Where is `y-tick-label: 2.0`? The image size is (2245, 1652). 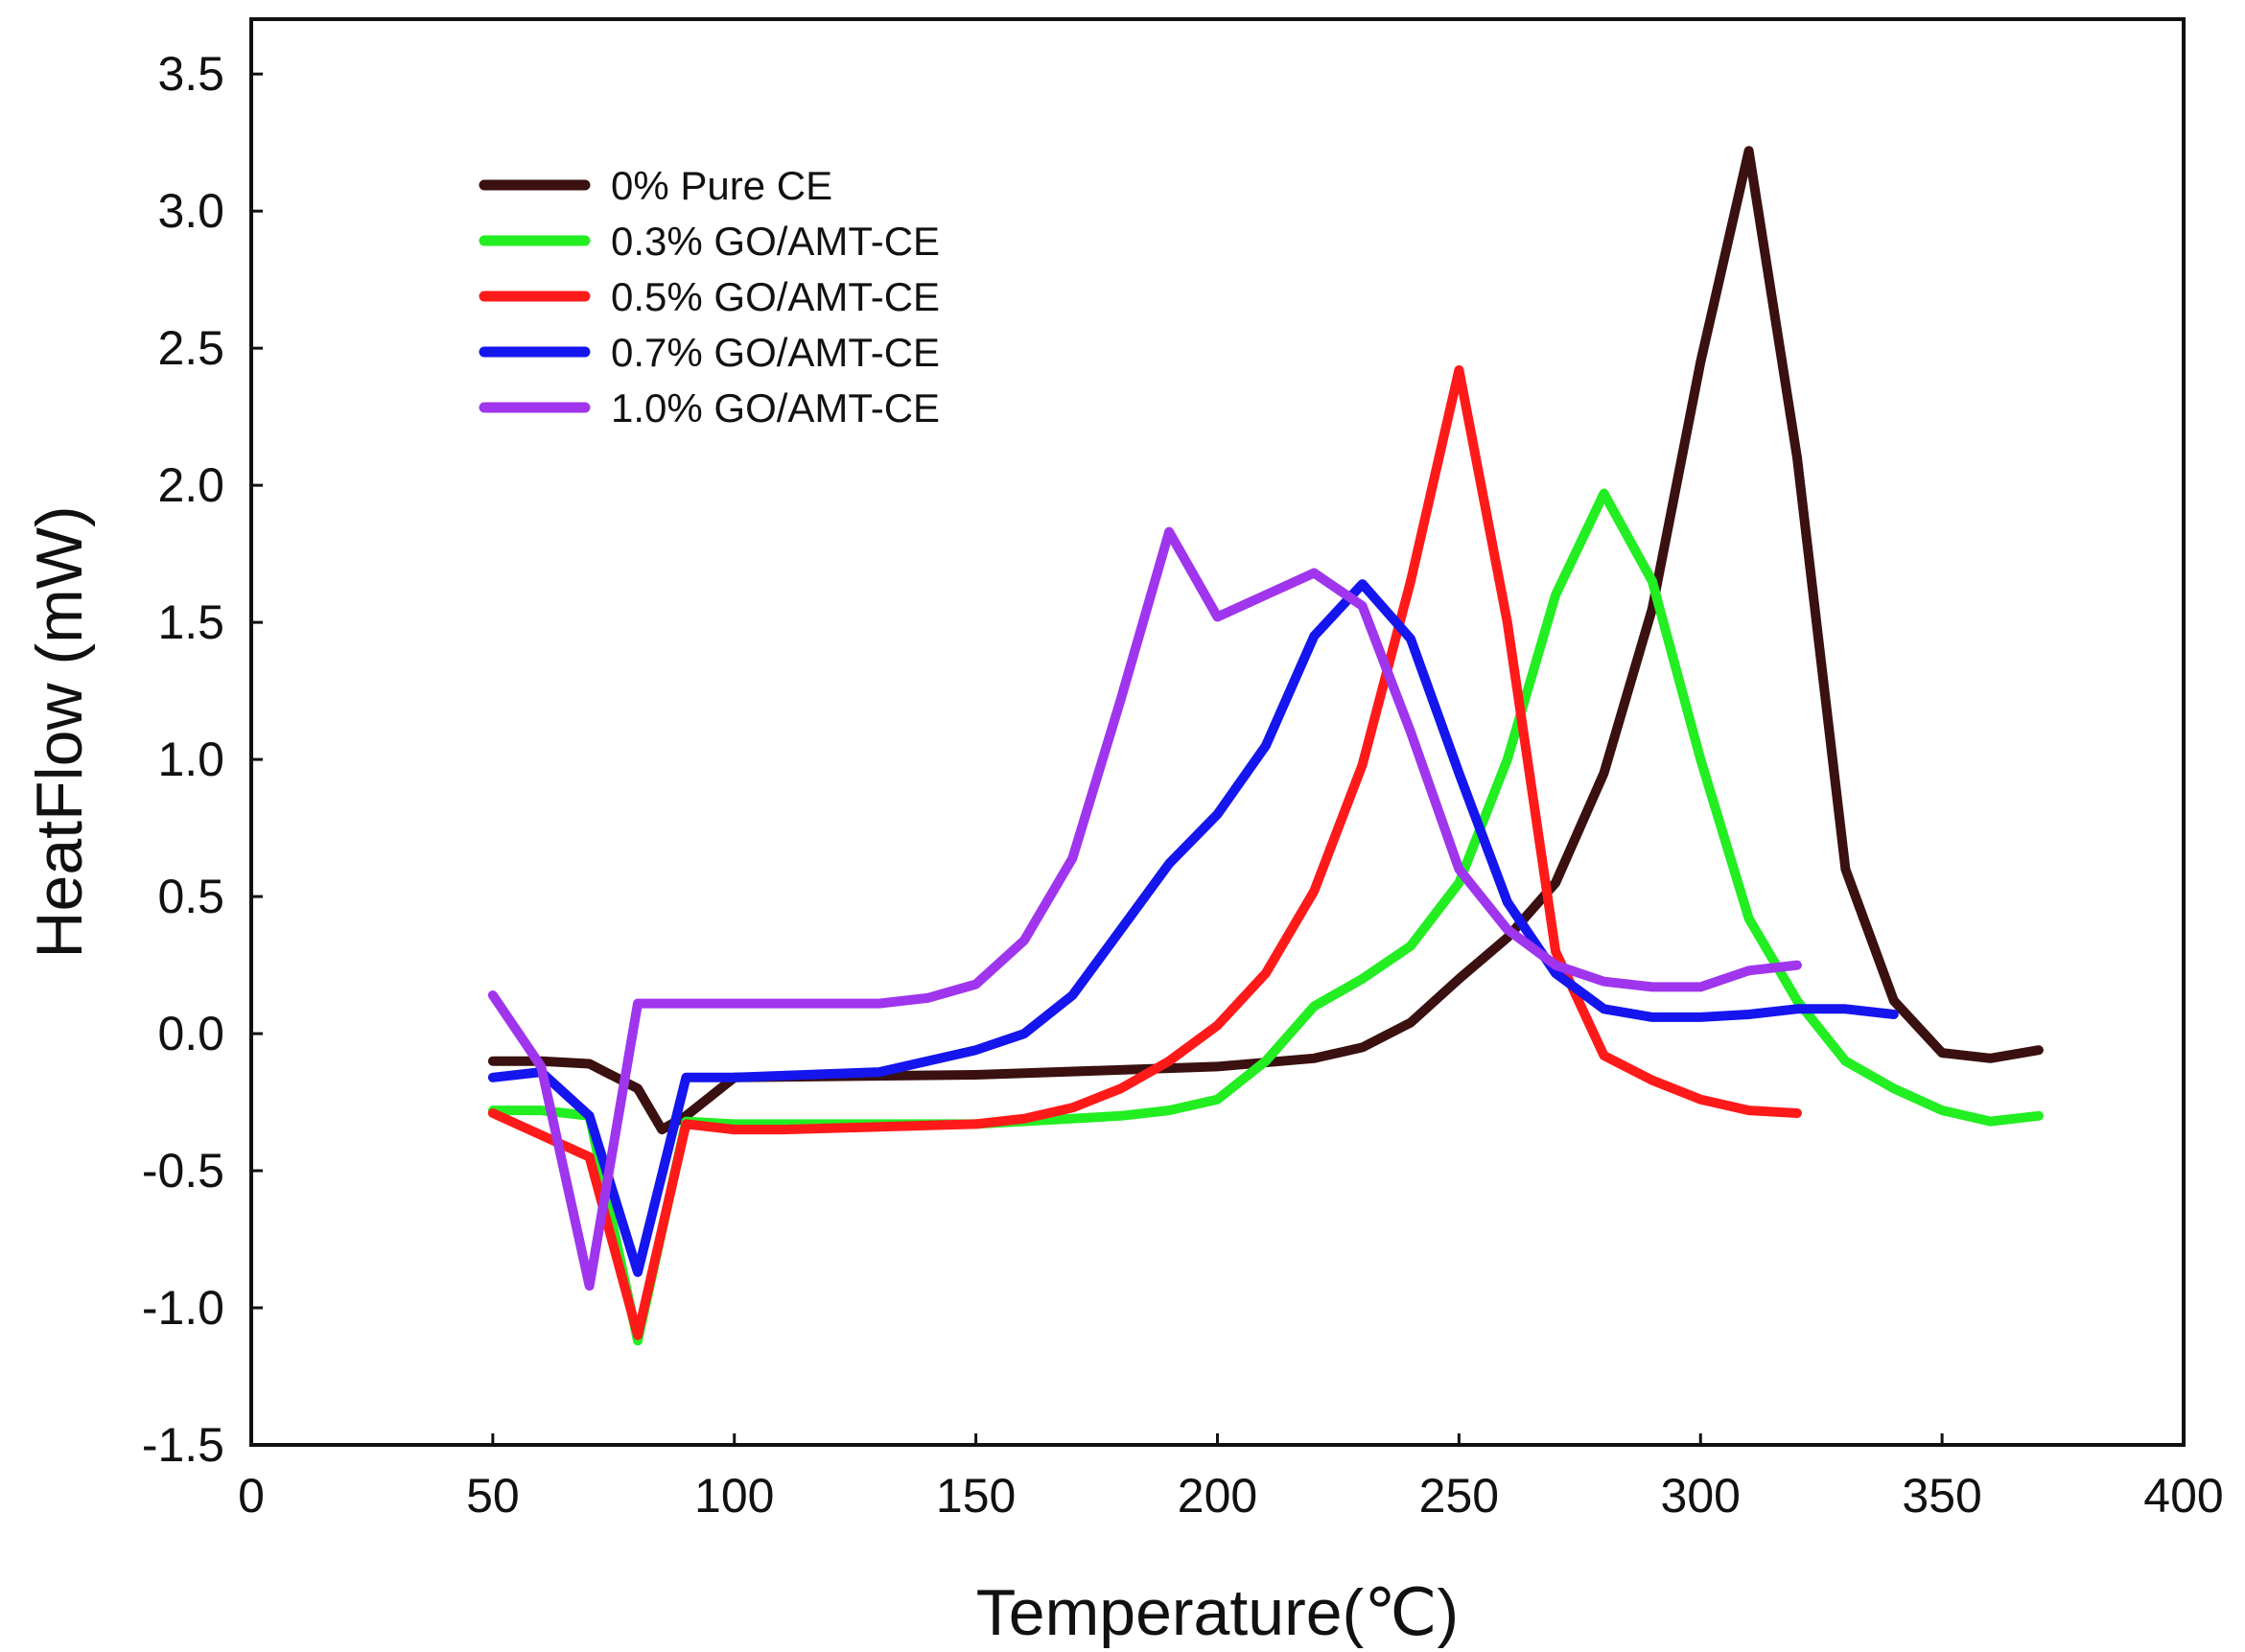
y-tick-label: 2.0 is located at coordinates (190, 485).